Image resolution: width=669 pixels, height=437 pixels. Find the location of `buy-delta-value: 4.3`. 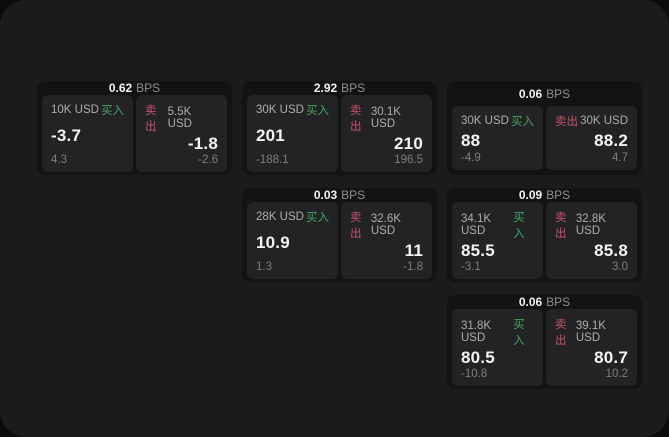

buy-delta-value: 4.3 is located at coordinates (59, 160).